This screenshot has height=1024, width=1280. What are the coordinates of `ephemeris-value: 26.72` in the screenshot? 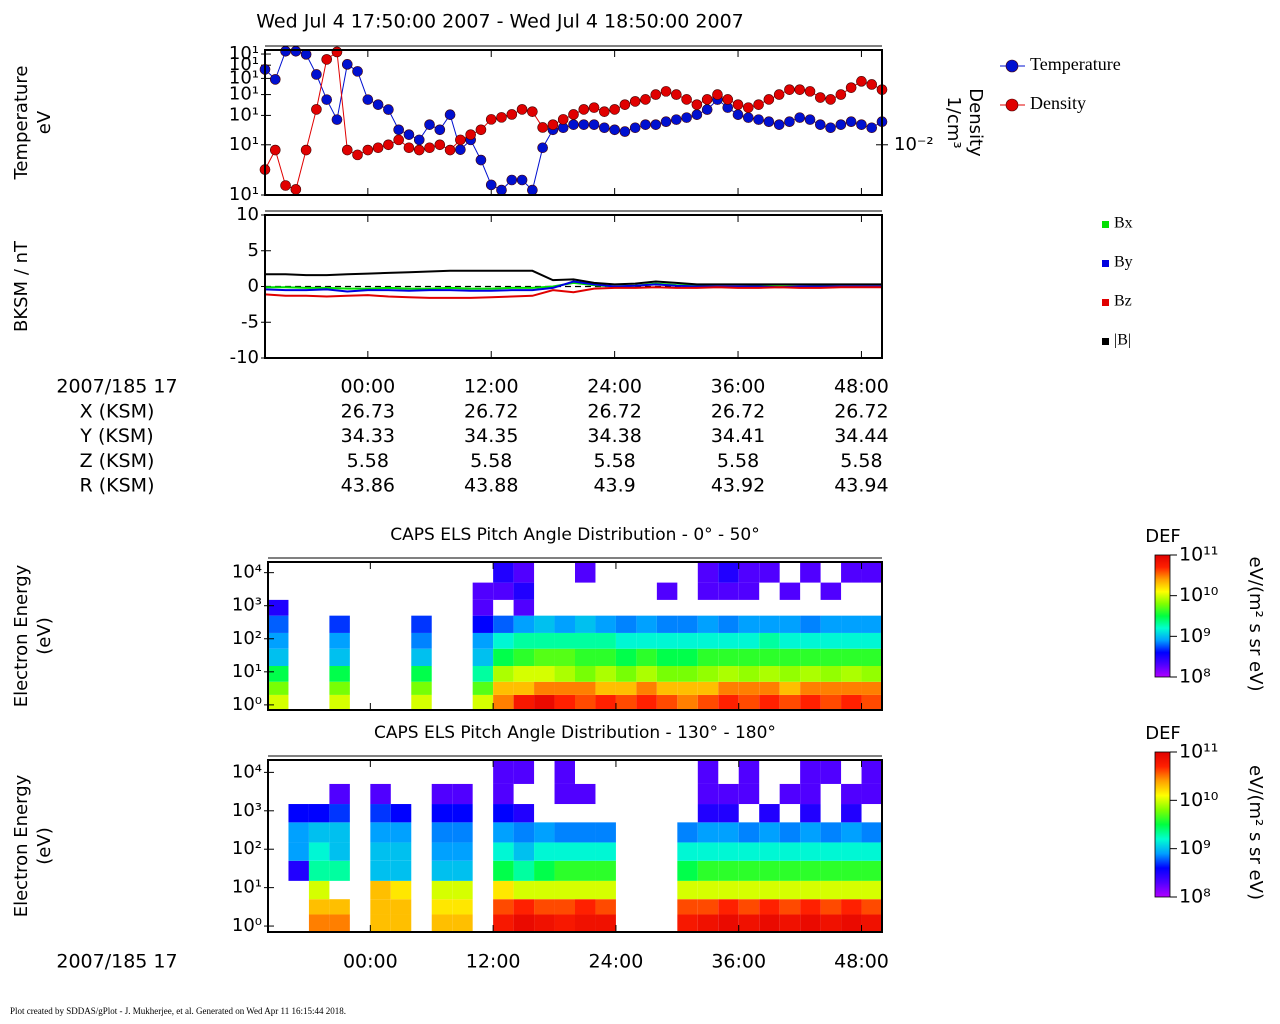 It's located at (738, 412).